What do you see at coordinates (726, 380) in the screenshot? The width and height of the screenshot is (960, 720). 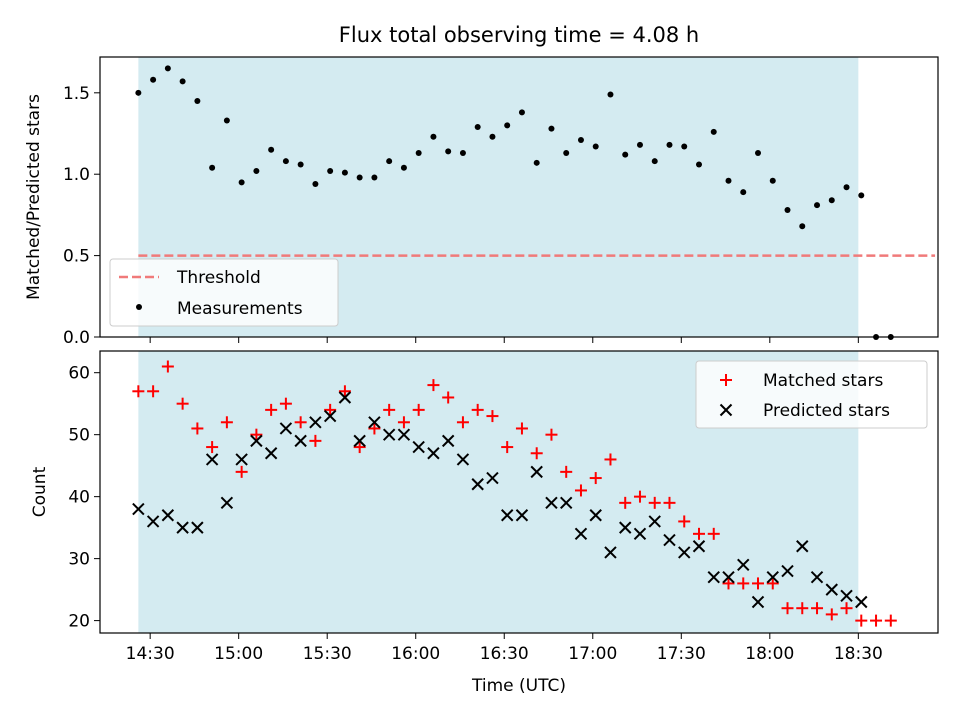 I see `legend-matched-swatch` at bounding box center [726, 380].